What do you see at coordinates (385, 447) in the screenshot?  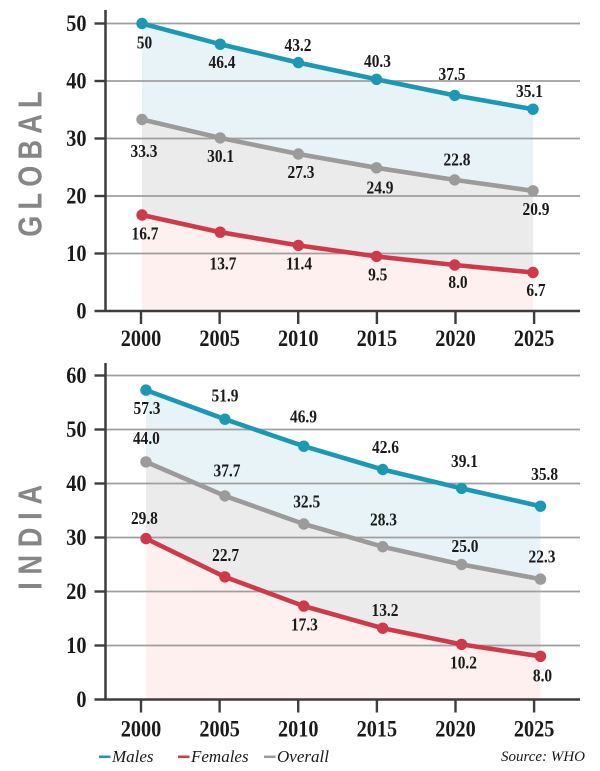 I see `svg-text: 42.6` at bounding box center [385, 447].